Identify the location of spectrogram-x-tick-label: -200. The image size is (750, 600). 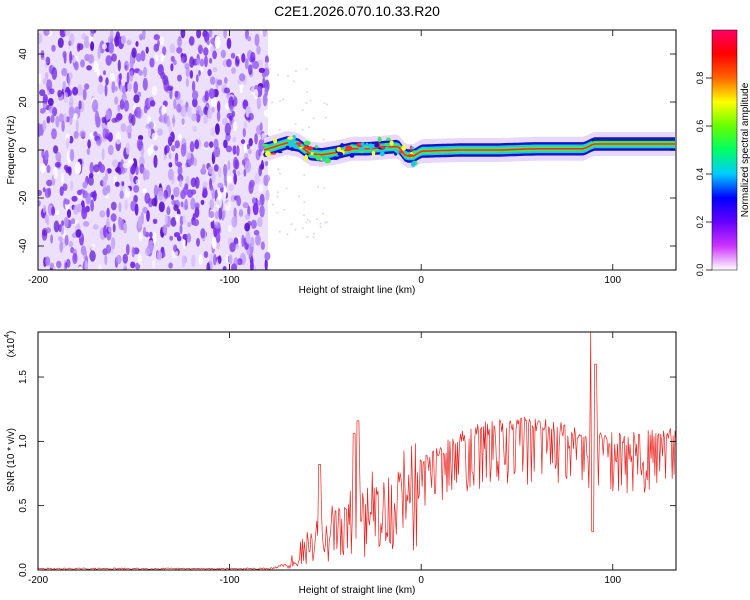
(38, 280).